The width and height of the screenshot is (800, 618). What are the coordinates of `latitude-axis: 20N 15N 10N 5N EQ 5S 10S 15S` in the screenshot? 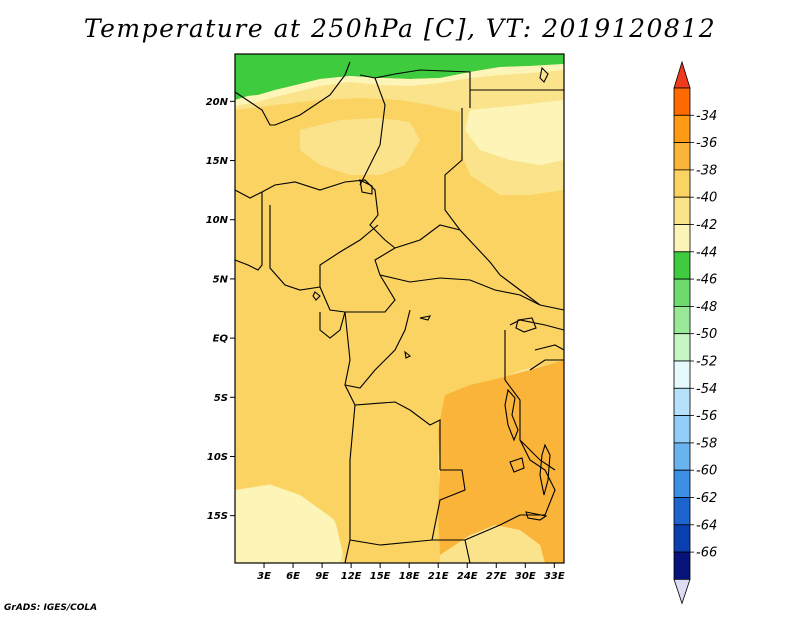 It's located at (220, 309).